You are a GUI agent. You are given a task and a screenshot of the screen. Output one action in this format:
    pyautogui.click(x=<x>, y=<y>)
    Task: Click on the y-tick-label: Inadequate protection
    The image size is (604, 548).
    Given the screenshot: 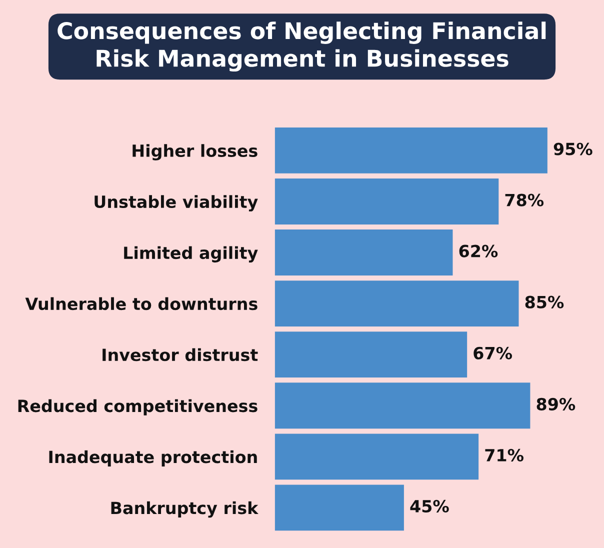 What is the action you would take?
    pyautogui.click(x=153, y=458)
    